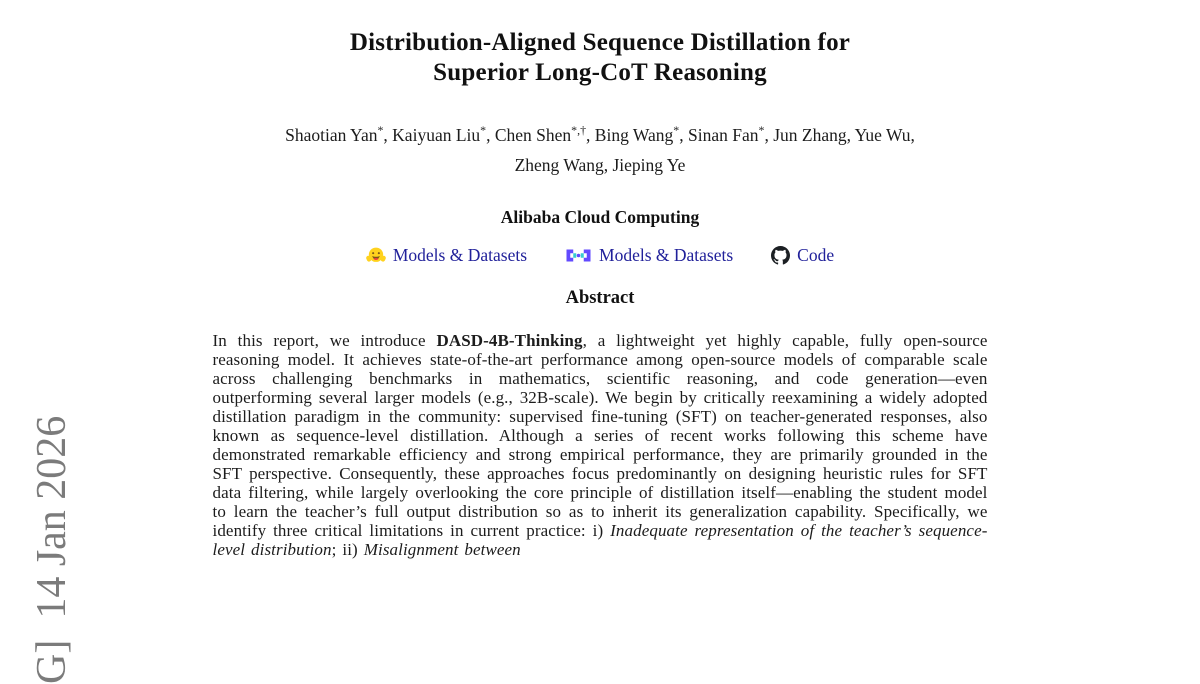 The height and width of the screenshot is (684, 1200). Describe the element at coordinates (600, 298) in the screenshot. I see `abstract-heading: Abstract` at that location.